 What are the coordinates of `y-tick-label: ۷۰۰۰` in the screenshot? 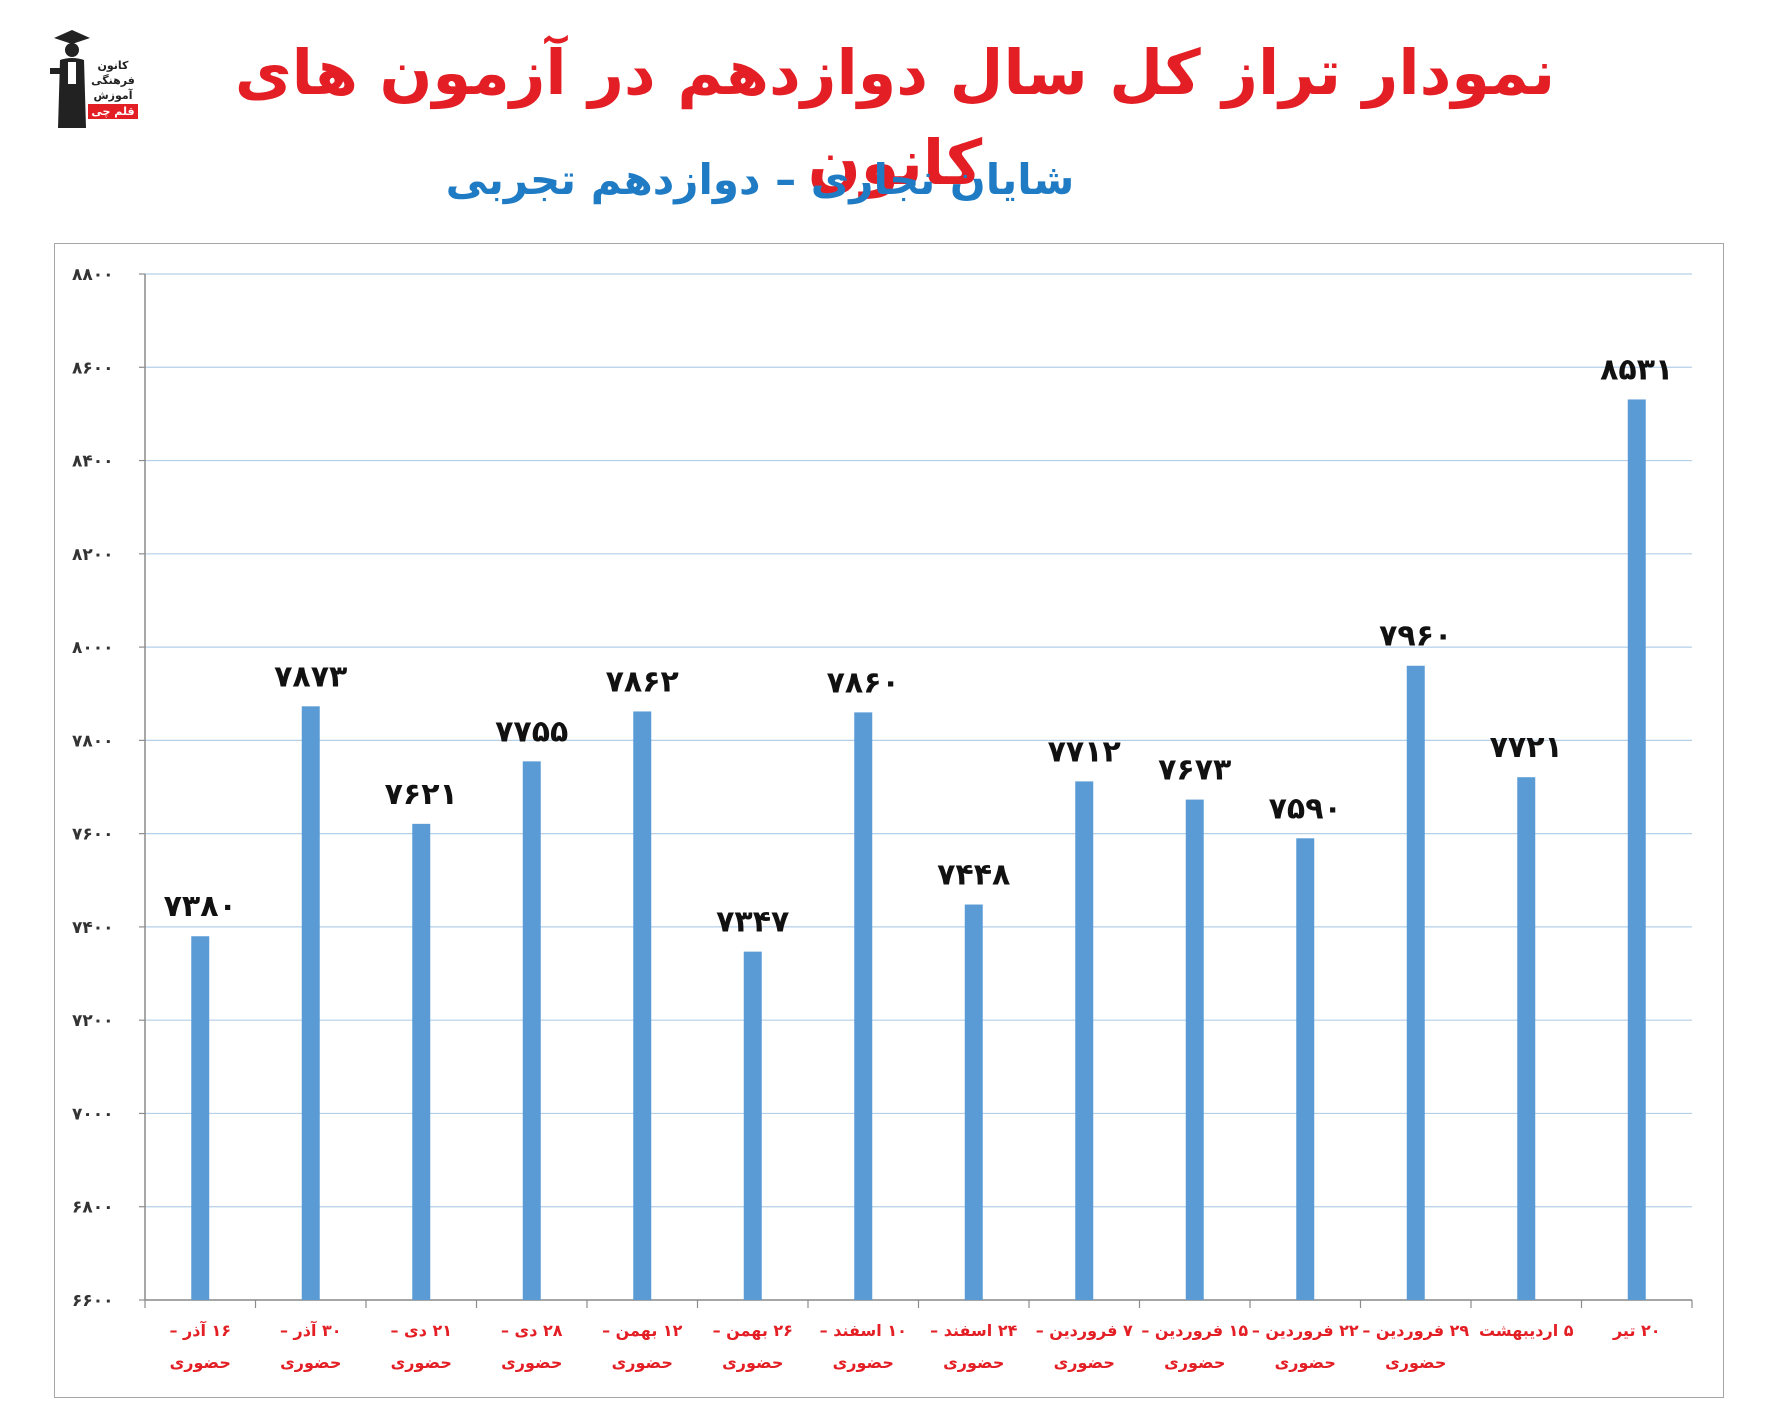 It's located at (93, 1114).